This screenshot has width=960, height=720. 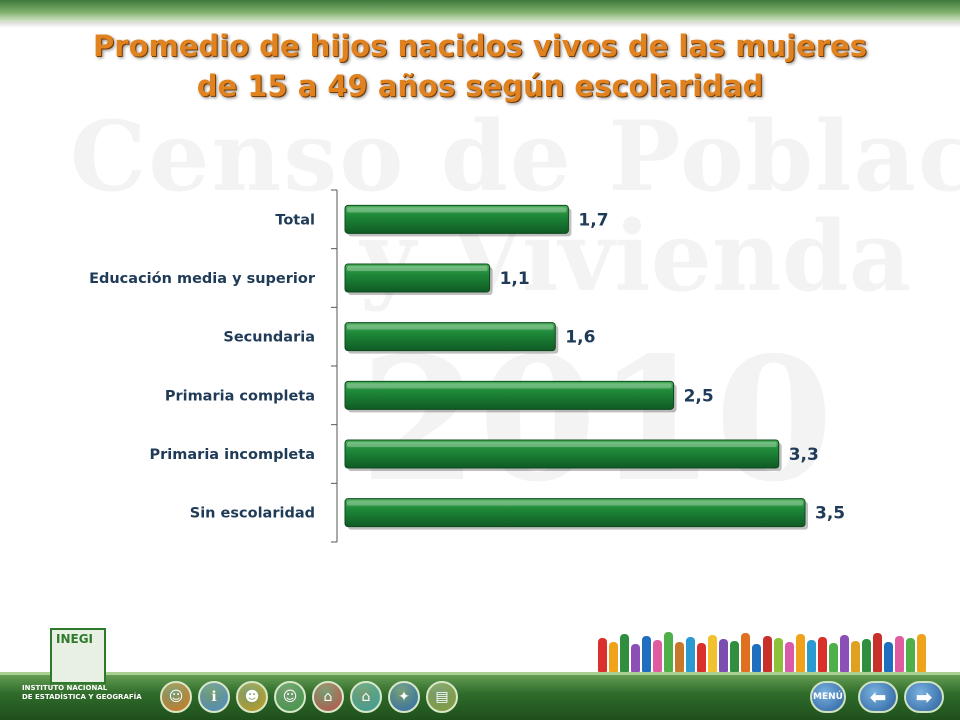 I want to click on category-label: Total, so click(x=295, y=220).